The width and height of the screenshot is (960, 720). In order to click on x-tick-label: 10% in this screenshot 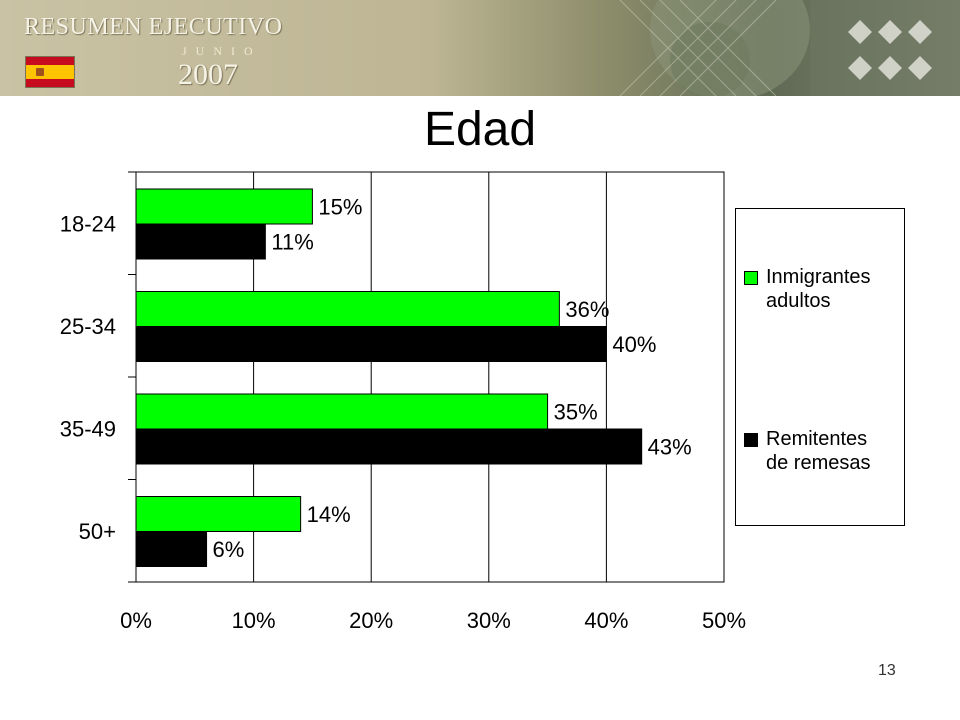, I will do `click(254, 620)`.